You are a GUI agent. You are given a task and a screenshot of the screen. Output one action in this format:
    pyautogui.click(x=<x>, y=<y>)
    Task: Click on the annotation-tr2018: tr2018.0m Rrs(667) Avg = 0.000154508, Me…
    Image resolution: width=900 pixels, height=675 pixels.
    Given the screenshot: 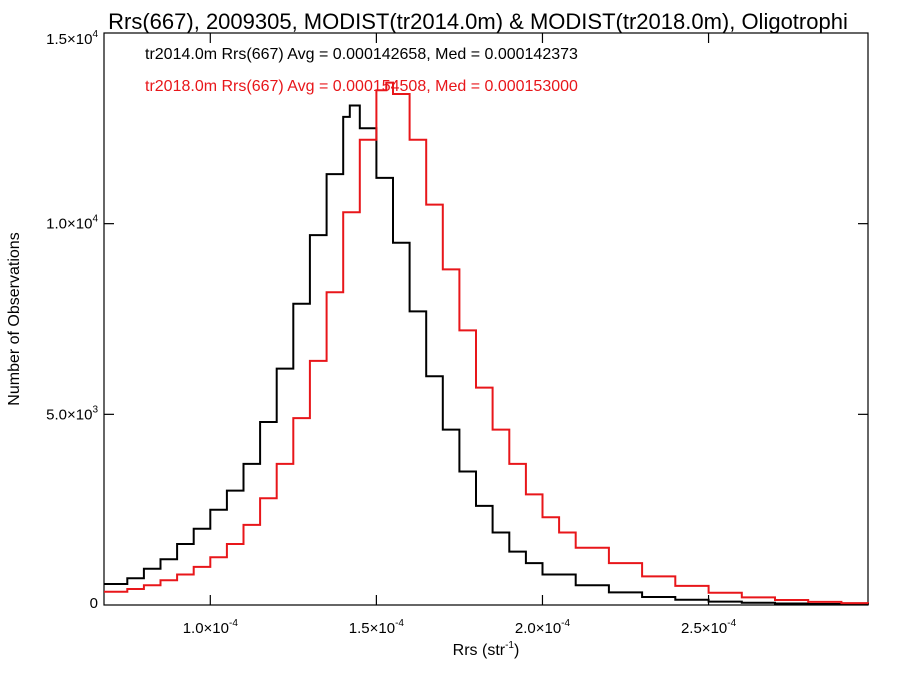 What is the action you would take?
    pyautogui.click(x=361, y=86)
    